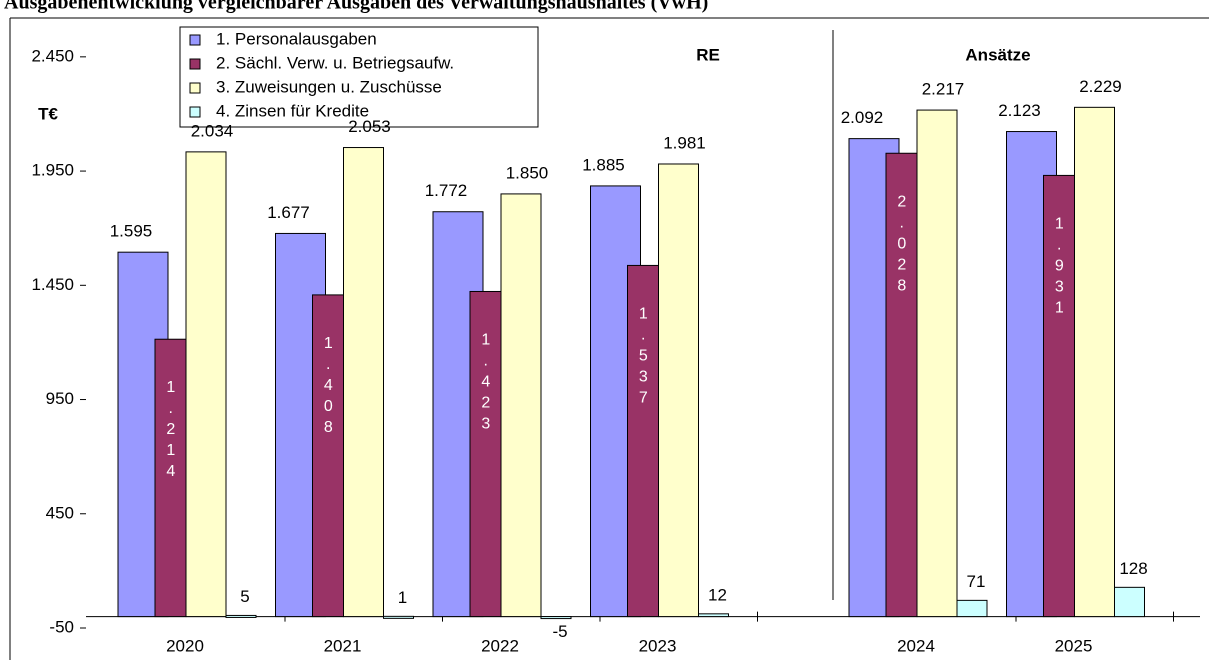 The width and height of the screenshot is (1209, 665). What do you see at coordinates (212, 130) in the screenshot?
I see `data-label: 2.034` at bounding box center [212, 130].